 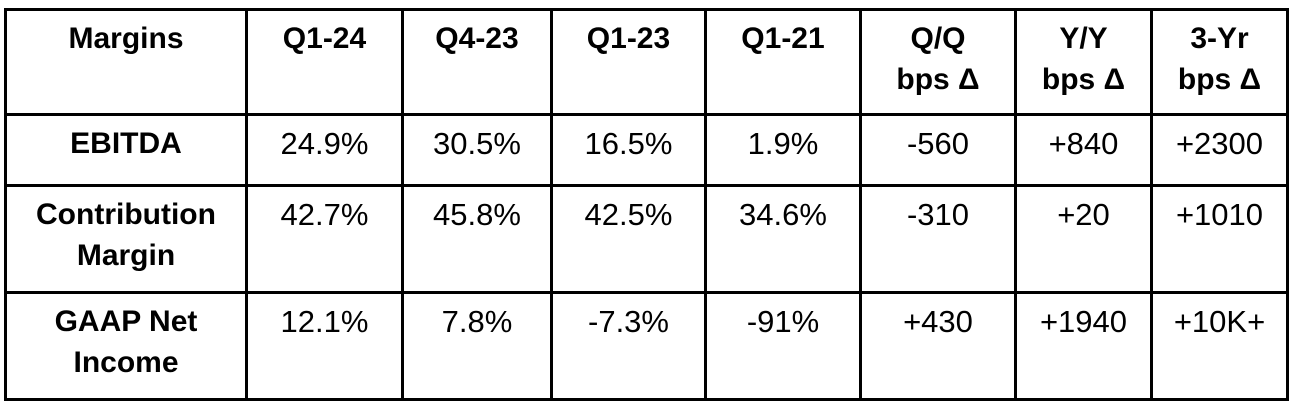 I want to click on data-cell: -310, so click(x=938, y=239).